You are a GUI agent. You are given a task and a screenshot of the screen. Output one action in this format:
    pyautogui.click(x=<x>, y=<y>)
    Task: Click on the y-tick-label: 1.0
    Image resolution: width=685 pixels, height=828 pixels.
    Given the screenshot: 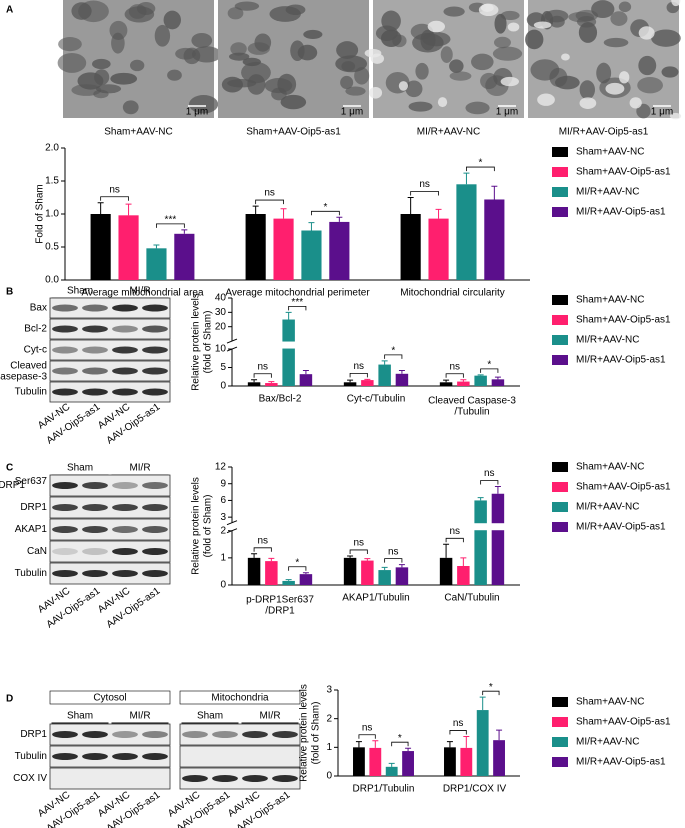 What is the action you would take?
    pyautogui.click(x=52, y=214)
    